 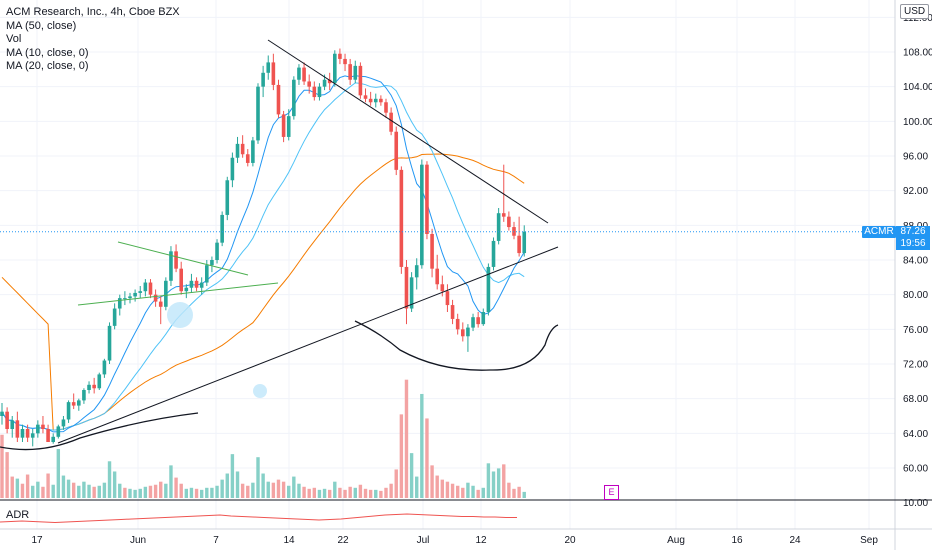 What do you see at coordinates (737, 540) in the screenshot?
I see `time-tick-label: 16` at bounding box center [737, 540].